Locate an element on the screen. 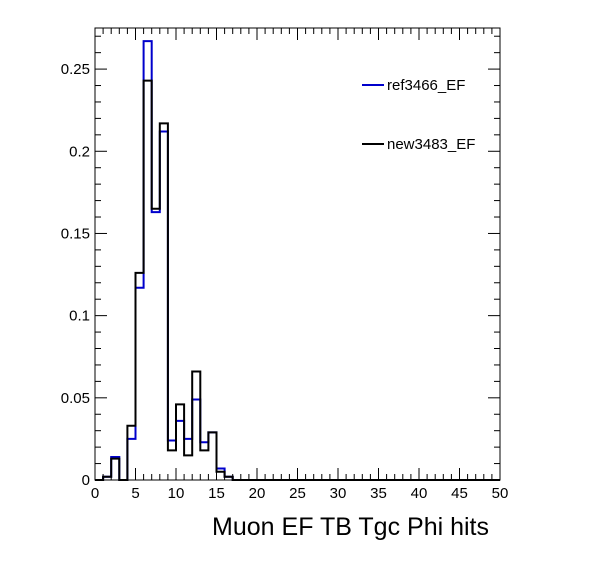  x-tick-label: 35 is located at coordinates (378, 493).